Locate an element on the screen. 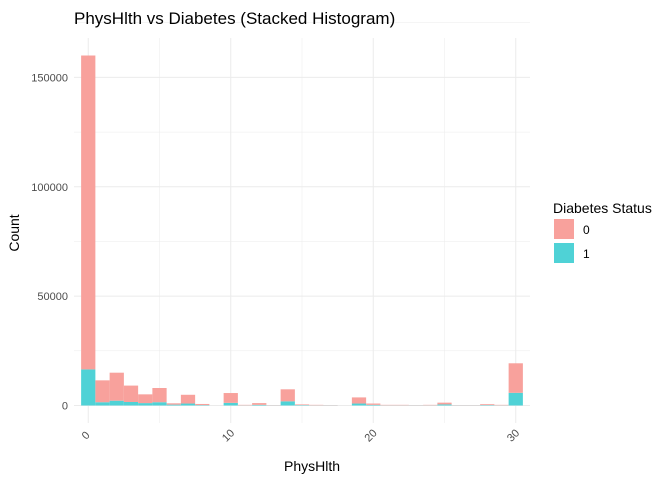 The width and height of the screenshot is (672, 480). y-axis-title: Count is located at coordinates (14, 232).